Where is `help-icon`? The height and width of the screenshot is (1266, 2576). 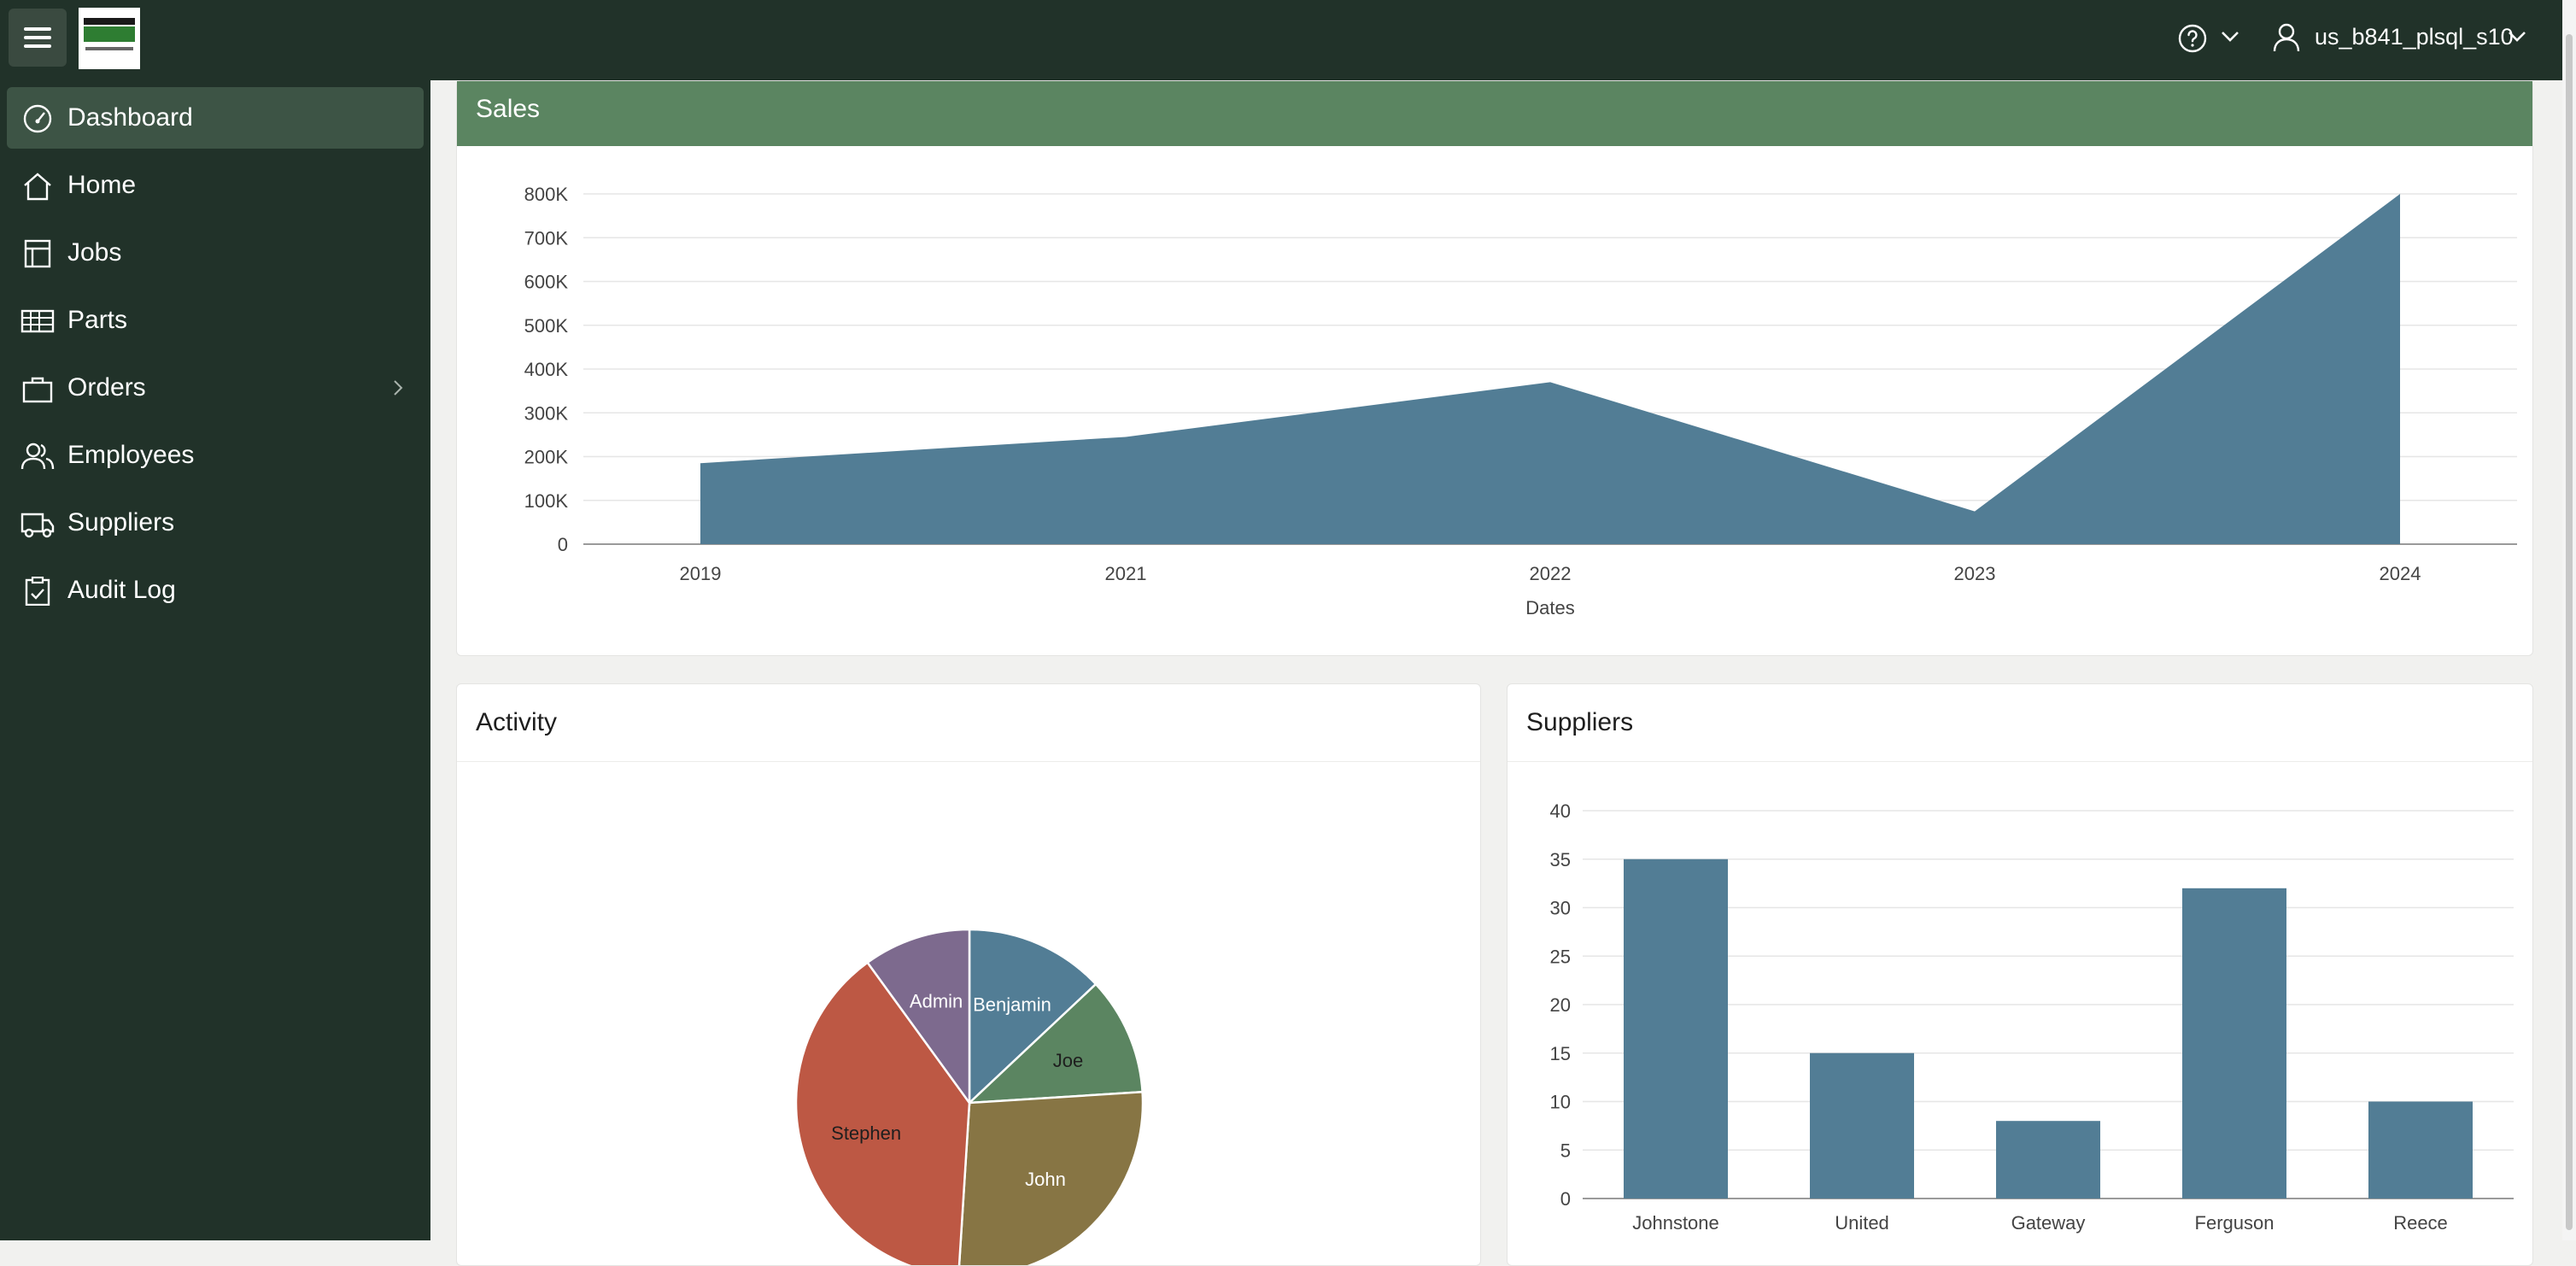 help-icon is located at coordinates (2192, 38).